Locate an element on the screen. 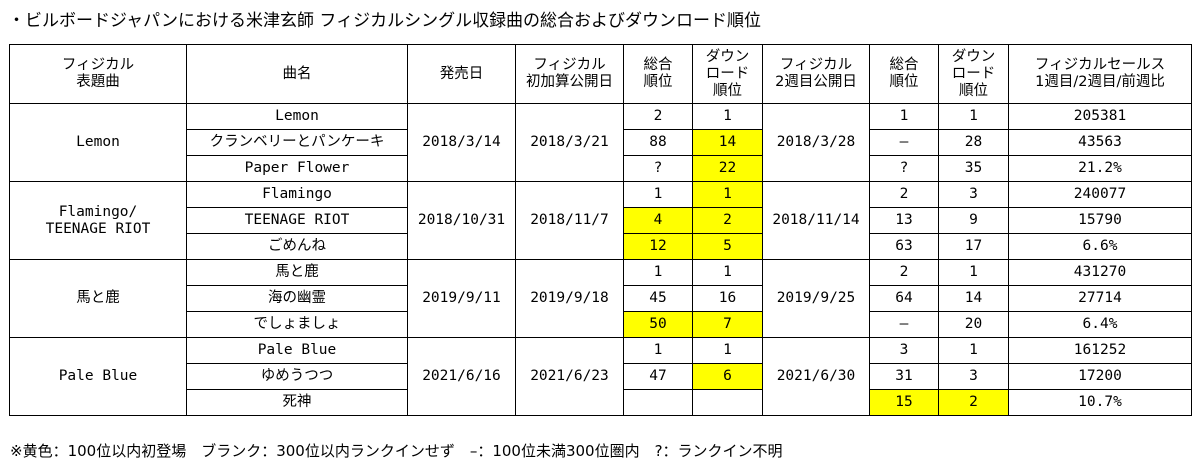 This screenshot has width=1200, height=466. header-line: 曲名 is located at coordinates (297, 73).